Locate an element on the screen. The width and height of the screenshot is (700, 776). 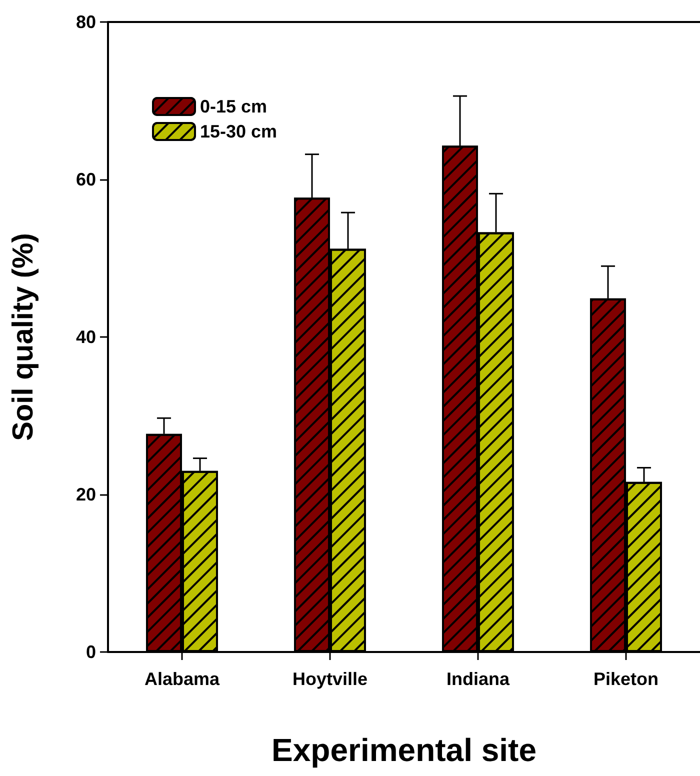
x-axis-title: Experimental site is located at coordinates (404, 750).